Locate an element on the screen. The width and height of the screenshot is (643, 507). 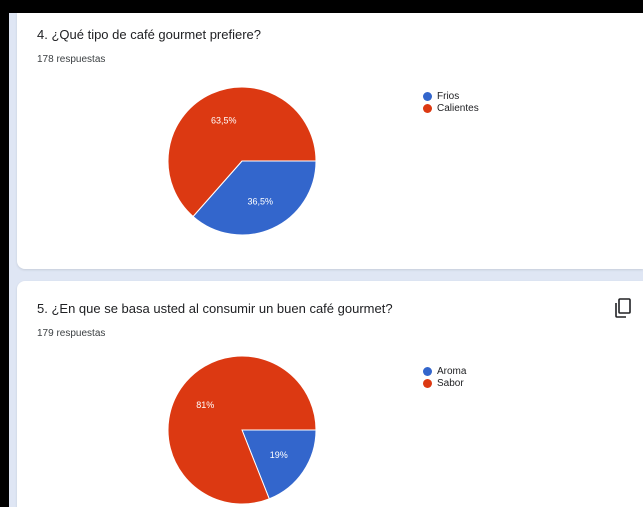
legend-item-frios: Frios is located at coordinates (451, 96).